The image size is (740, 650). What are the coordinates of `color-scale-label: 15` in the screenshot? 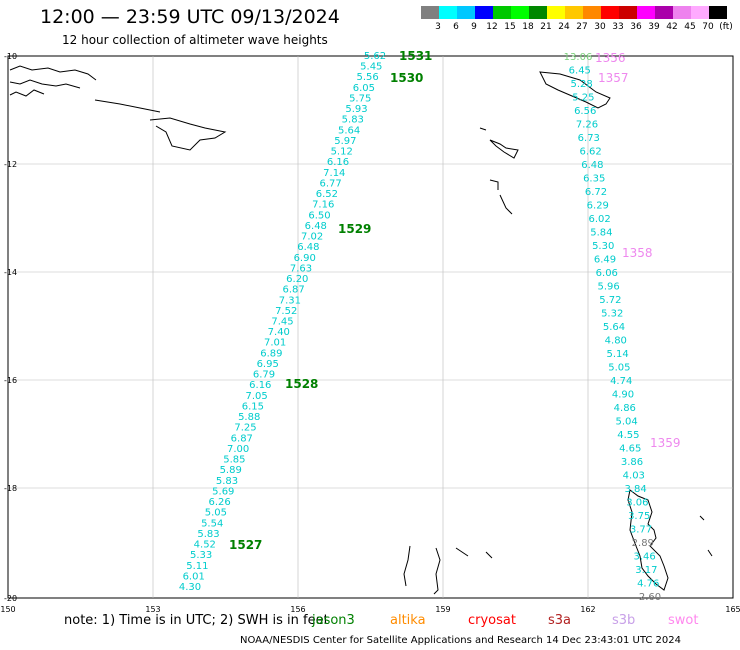 It's located at (510, 27).